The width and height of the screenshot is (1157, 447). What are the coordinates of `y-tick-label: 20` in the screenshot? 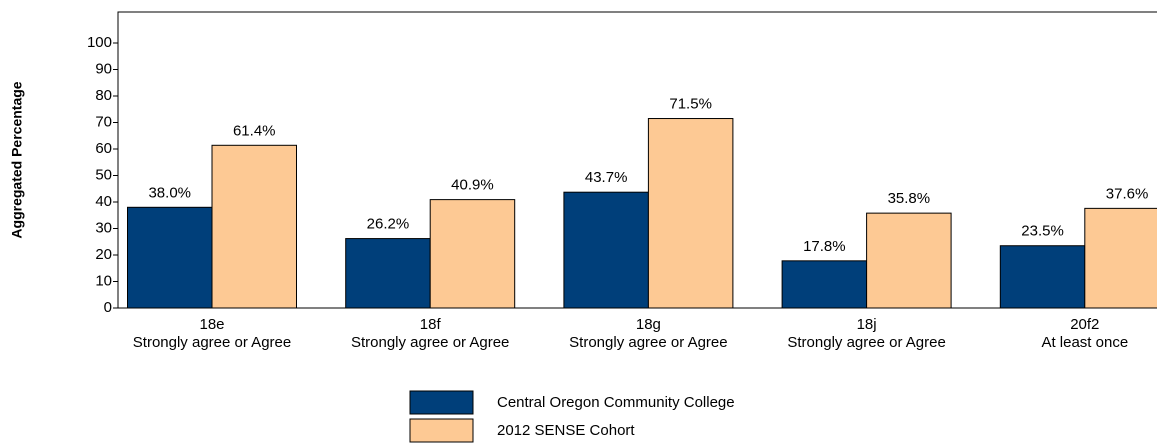 It's located at (103, 254).